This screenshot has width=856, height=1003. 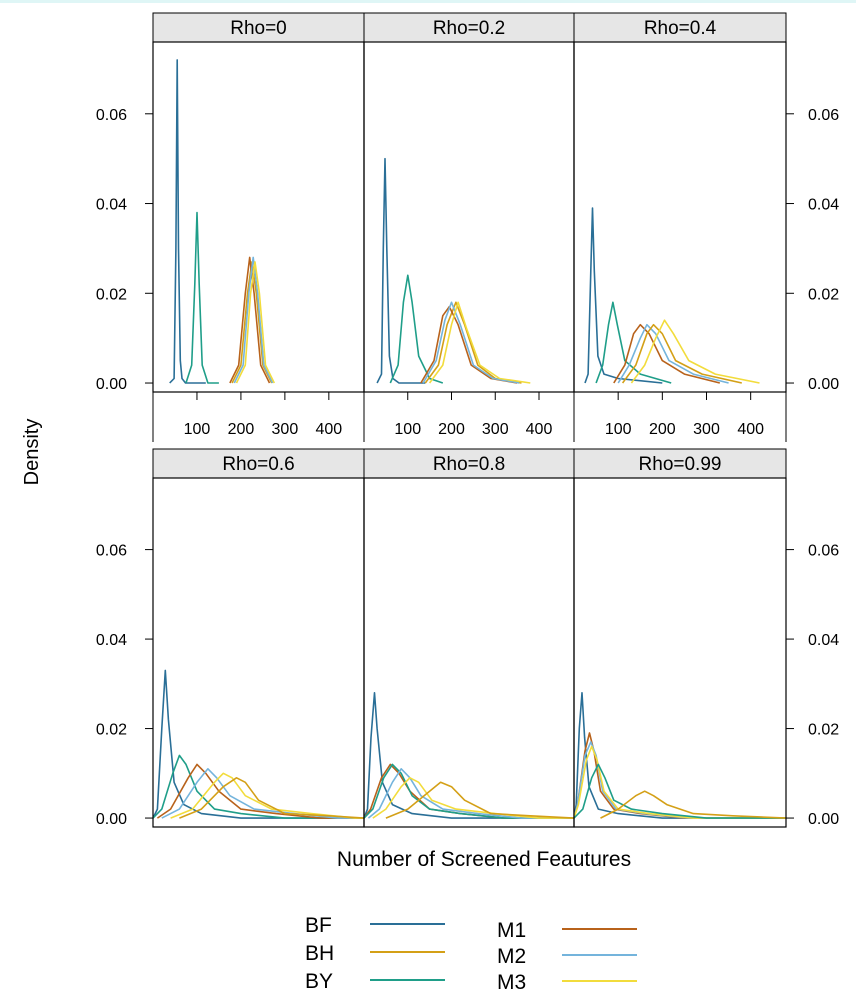 I want to click on panel-strip-label: Rho=0.2, so click(x=469, y=28).